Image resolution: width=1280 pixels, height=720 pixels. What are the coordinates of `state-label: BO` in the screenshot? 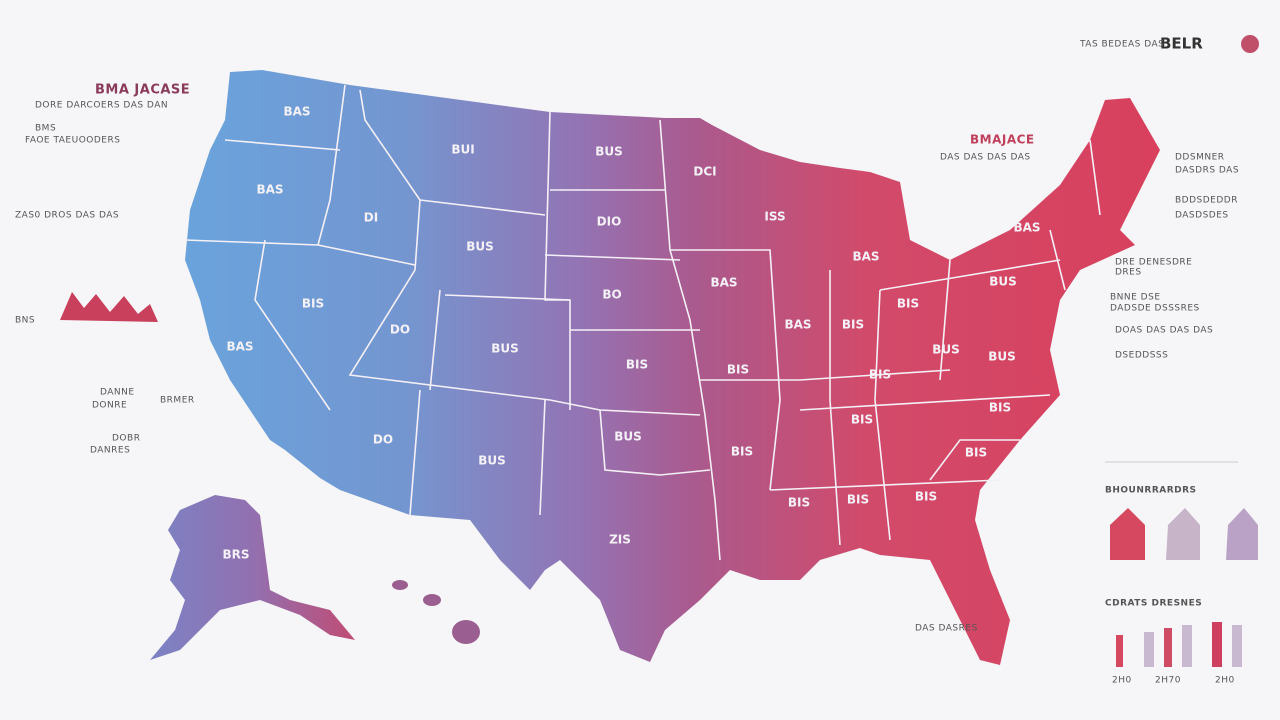 It's located at (611, 295).